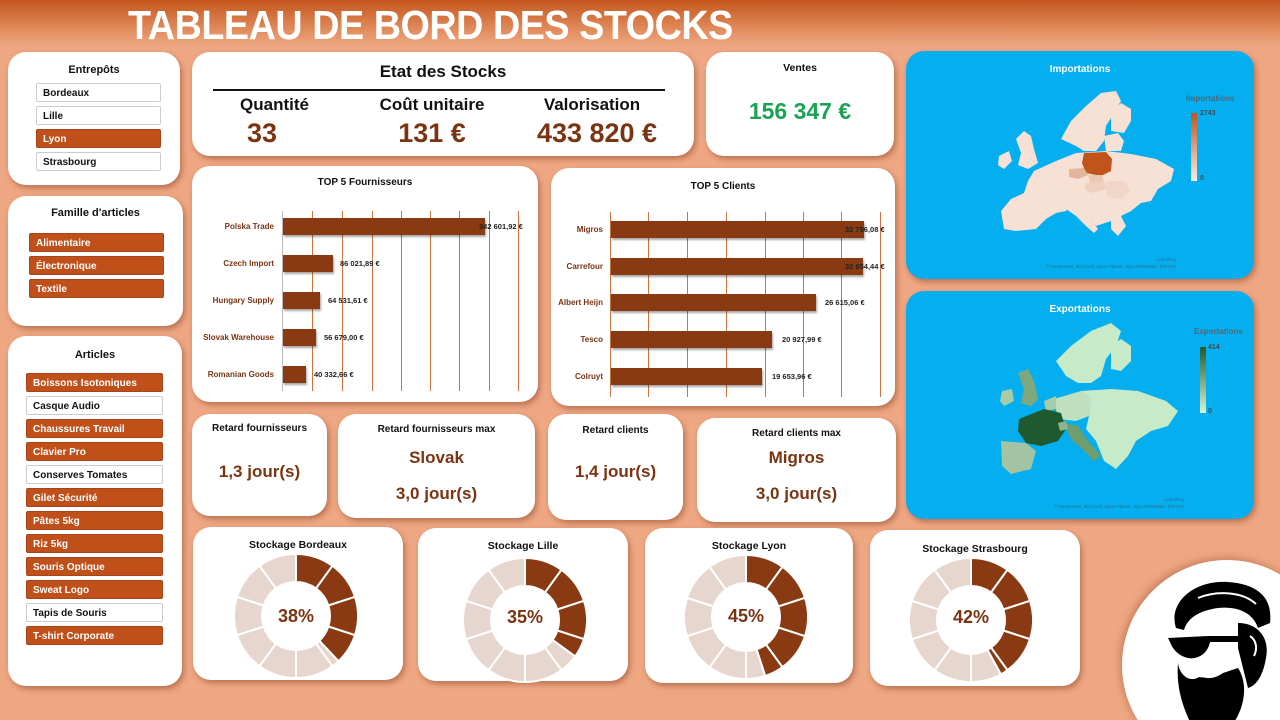 The image size is (1280, 720). I want to click on slicer-item-alimentaire: Alimentaire, so click(96, 242).